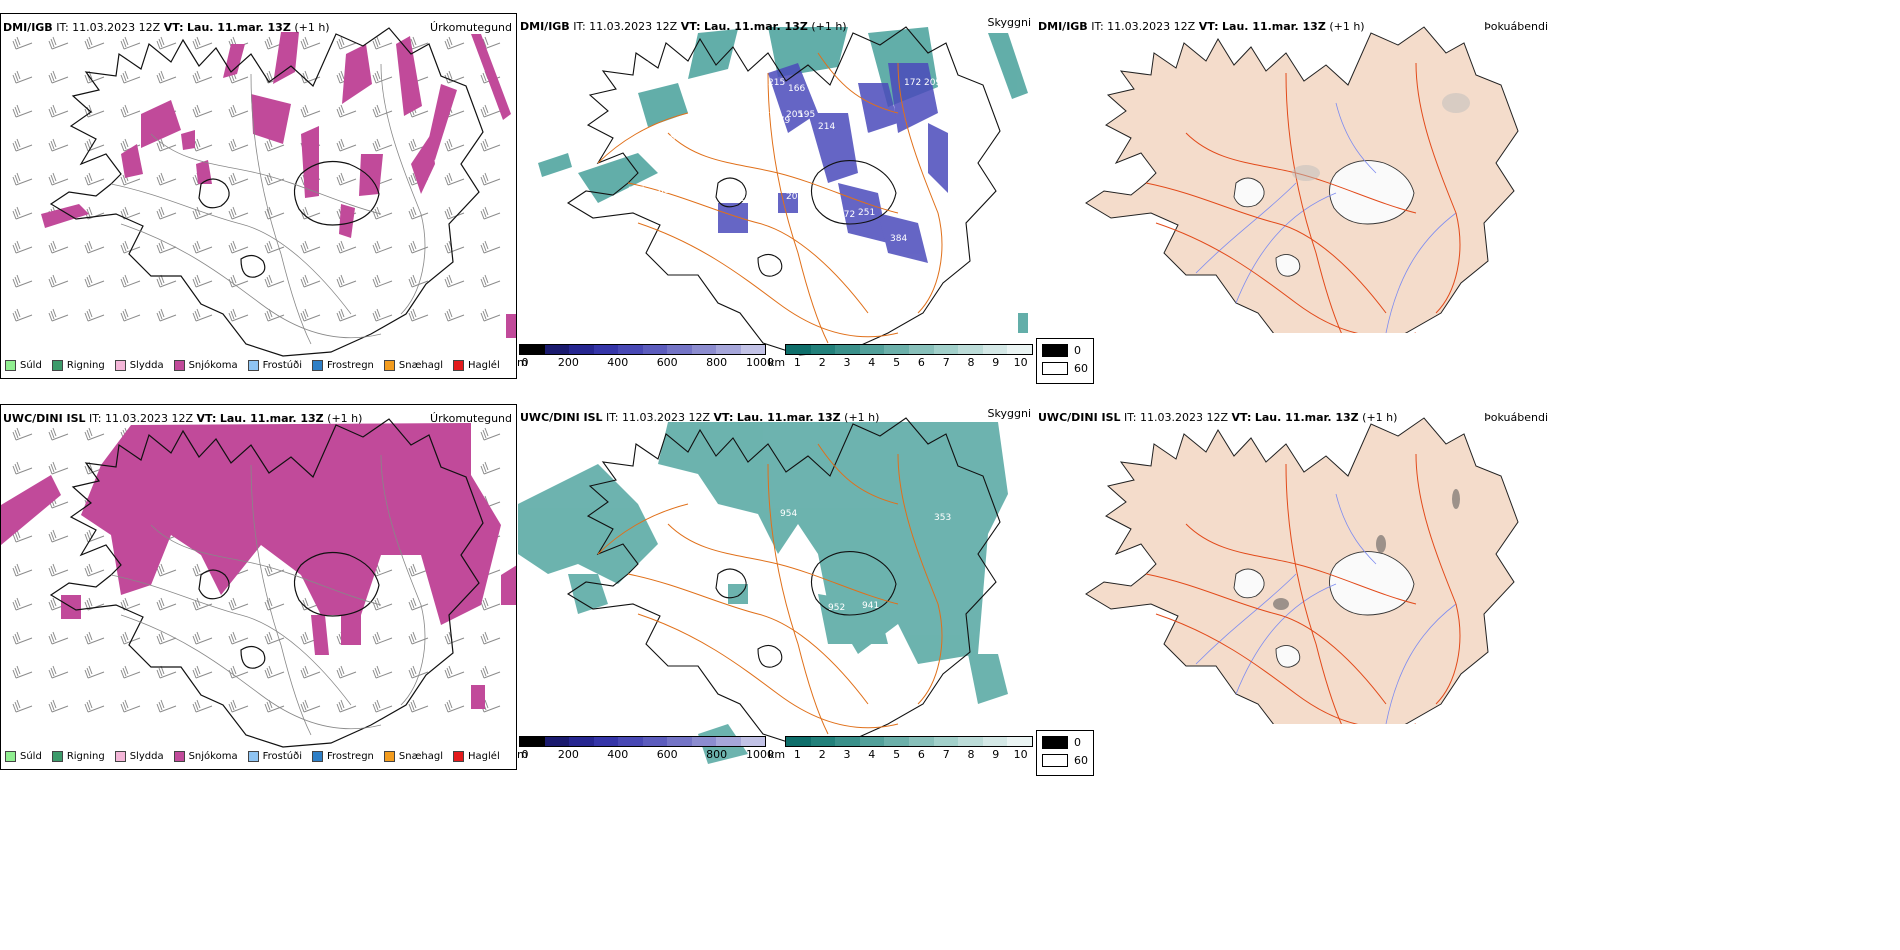  What do you see at coordinates (1020, 754) in the screenshot?
I see `colorbar-tick: 10` at bounding box center [1020, 754].